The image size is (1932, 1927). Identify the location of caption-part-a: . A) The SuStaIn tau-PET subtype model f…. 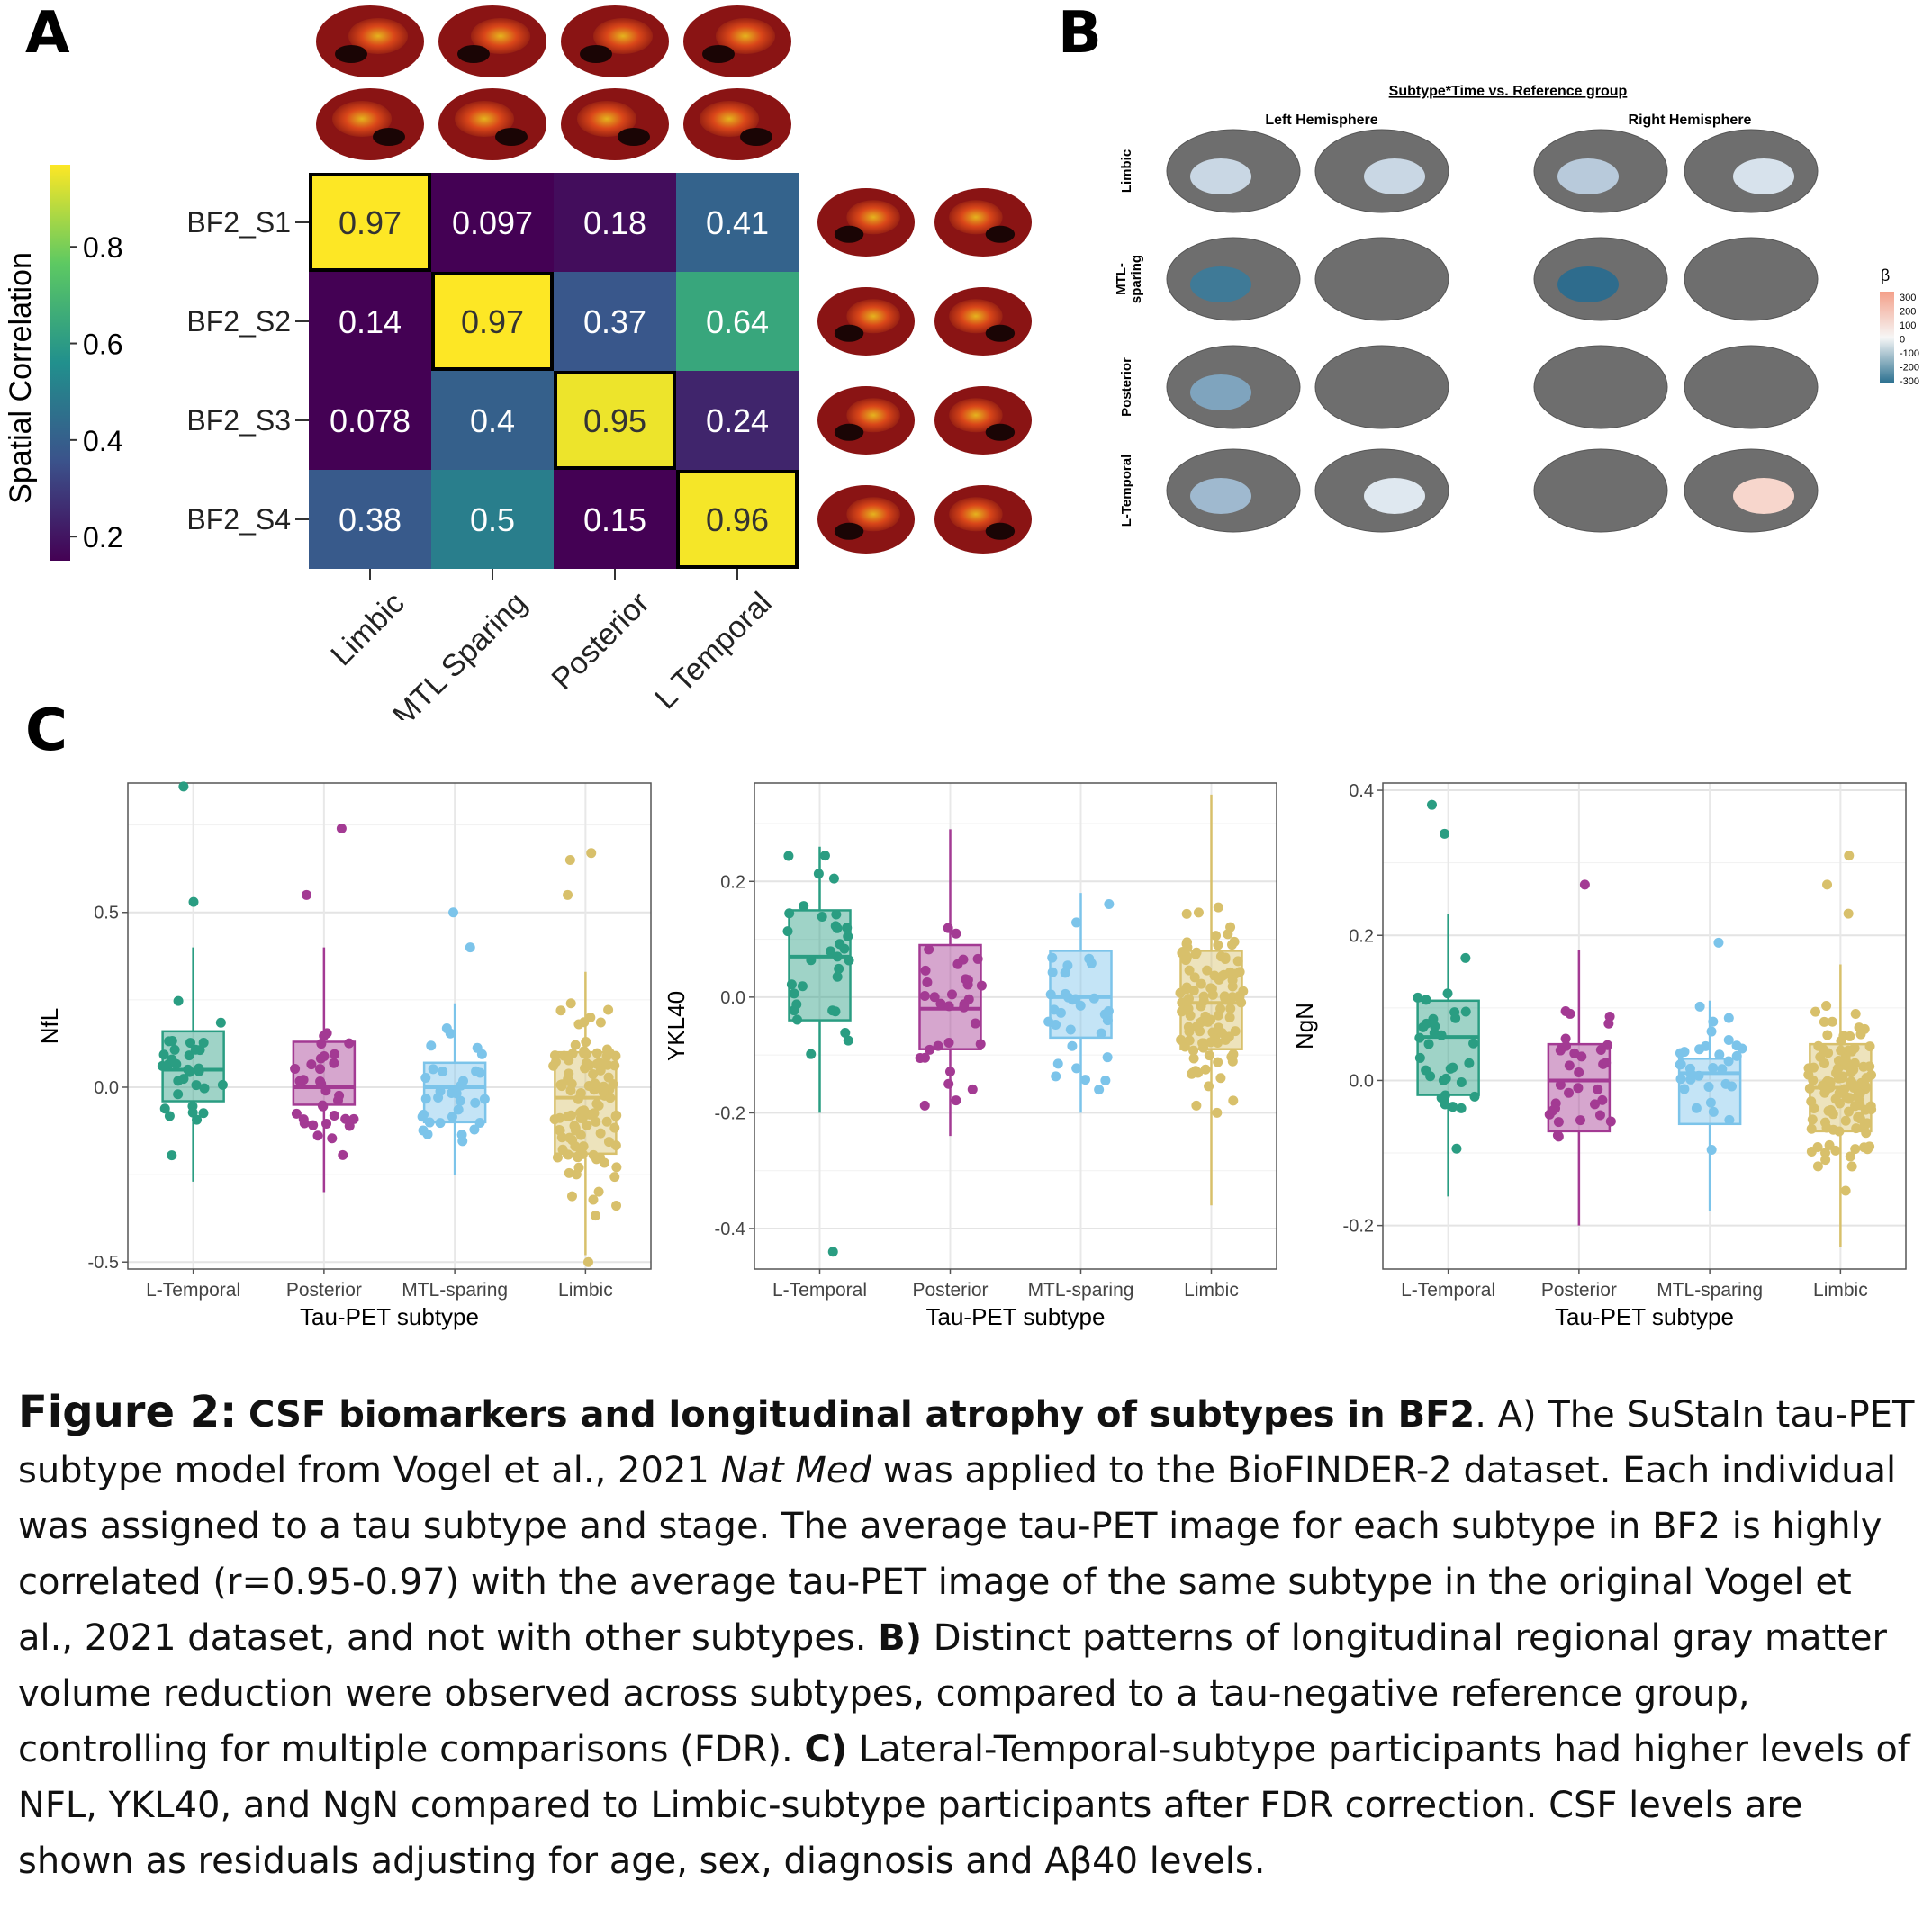
(966, 1443).